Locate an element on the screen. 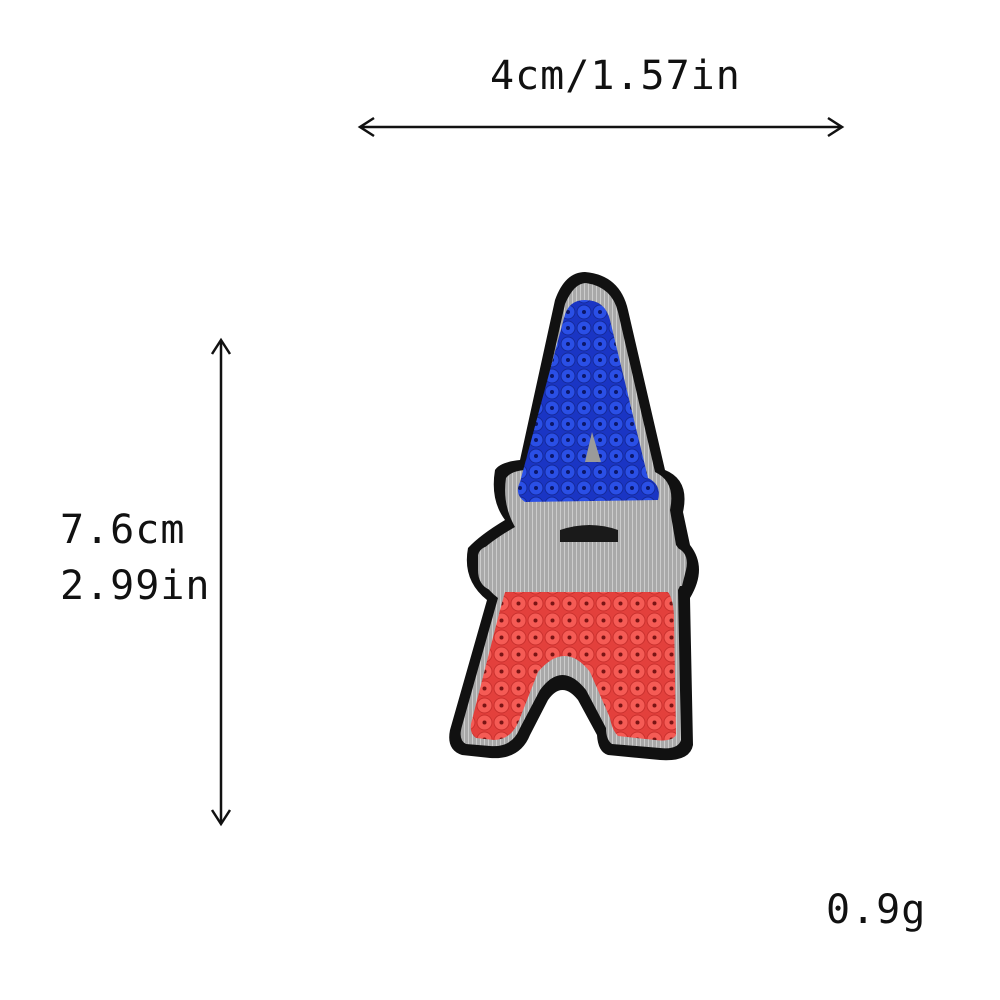 This screenshot has width=1000, height=1000. height-dimension-arrow is located at coordinates (221, 582).